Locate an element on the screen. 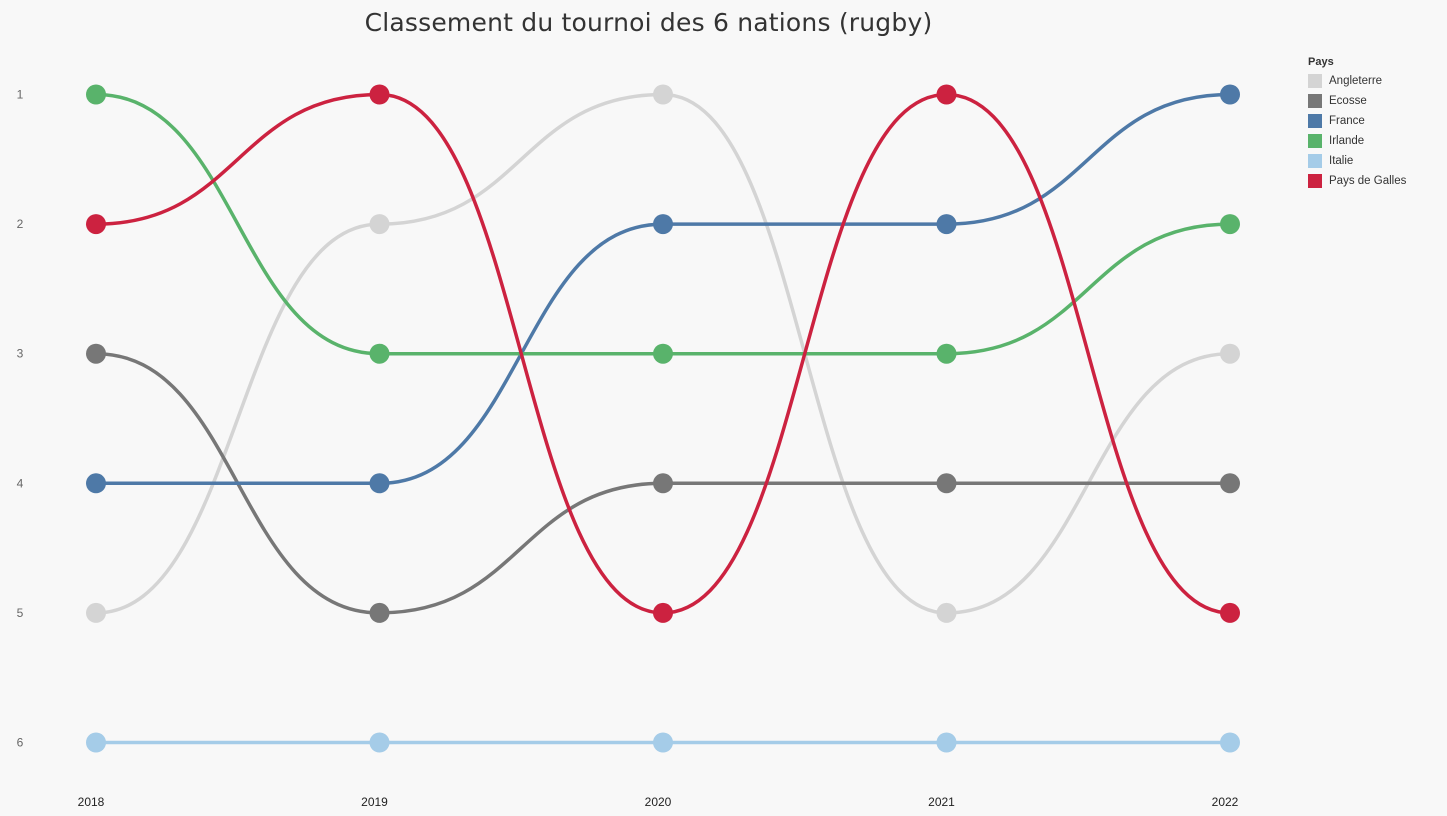 This screenshot has width=1447, height=816. y-tick-label: 6 is located at coordinates (20, 743).